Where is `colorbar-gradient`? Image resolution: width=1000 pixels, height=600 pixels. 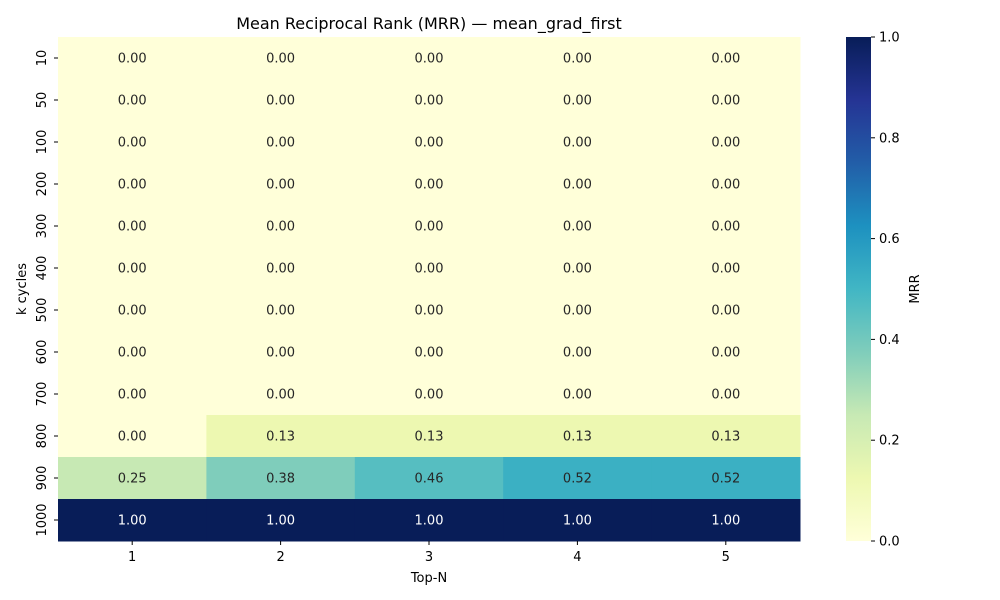
colorbar-gradient is located at coordinates (858, 289).